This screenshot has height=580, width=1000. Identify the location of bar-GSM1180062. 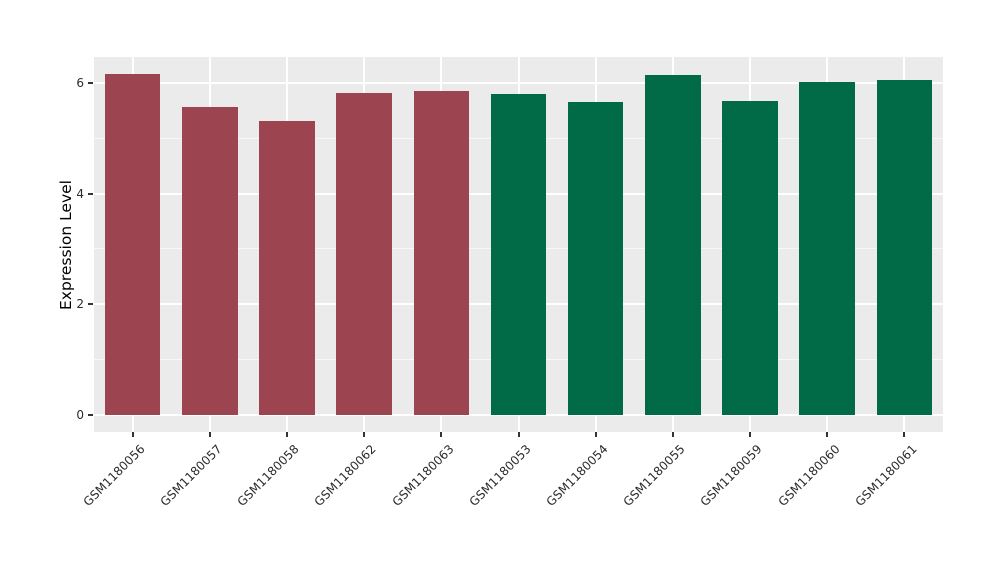
(364, 253).